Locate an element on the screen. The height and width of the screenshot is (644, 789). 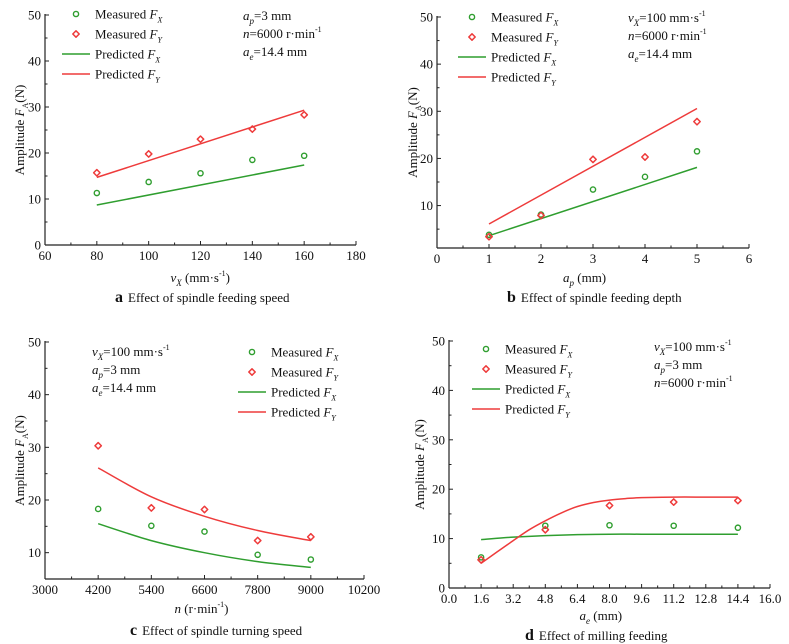
x-tick-label: 8.0 is located at coordinates (609, 598).